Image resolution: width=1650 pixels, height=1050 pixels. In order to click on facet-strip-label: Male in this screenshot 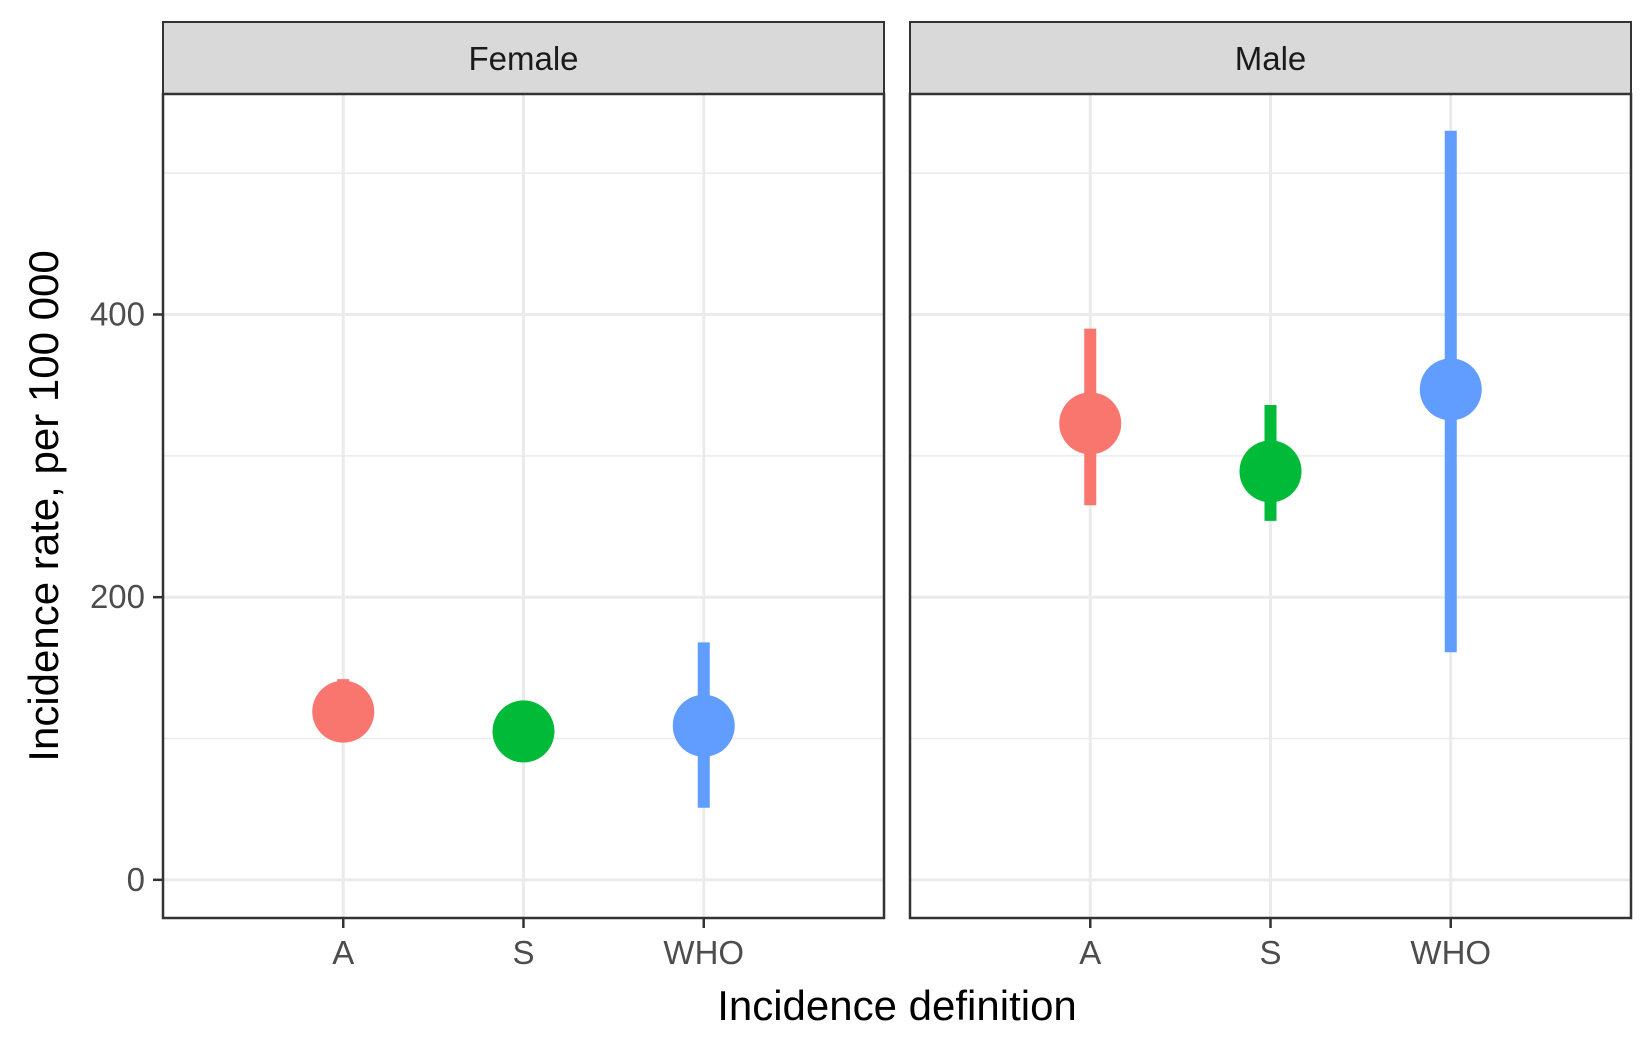, I will do `click(1271, 58)`.